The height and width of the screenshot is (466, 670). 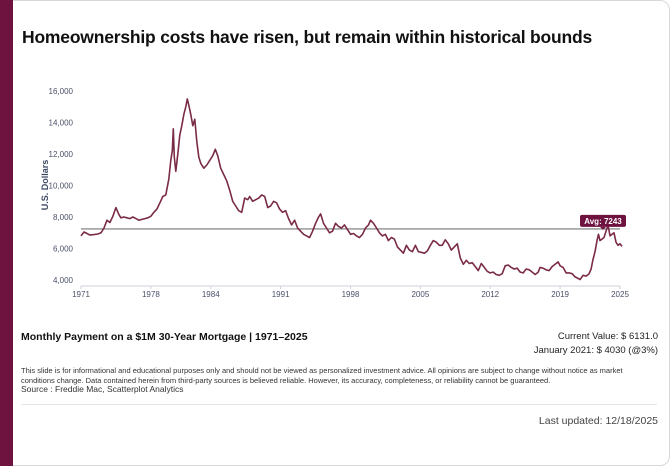 I want to click on divider, so click(x=339, y=404).